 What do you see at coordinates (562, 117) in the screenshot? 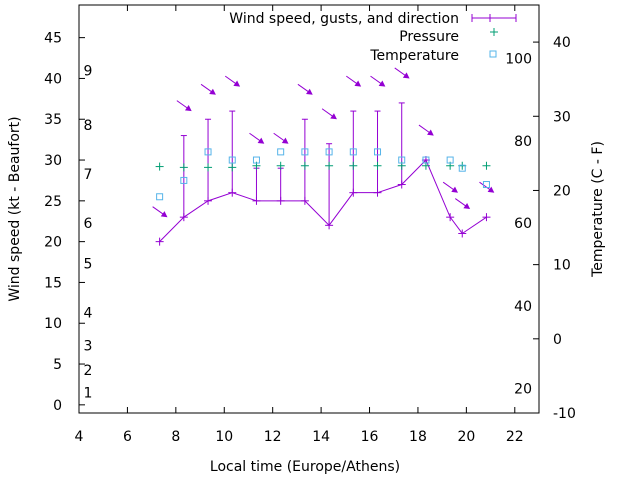
I see `y2-tick-label: 30` at bounding box center [562, 117].